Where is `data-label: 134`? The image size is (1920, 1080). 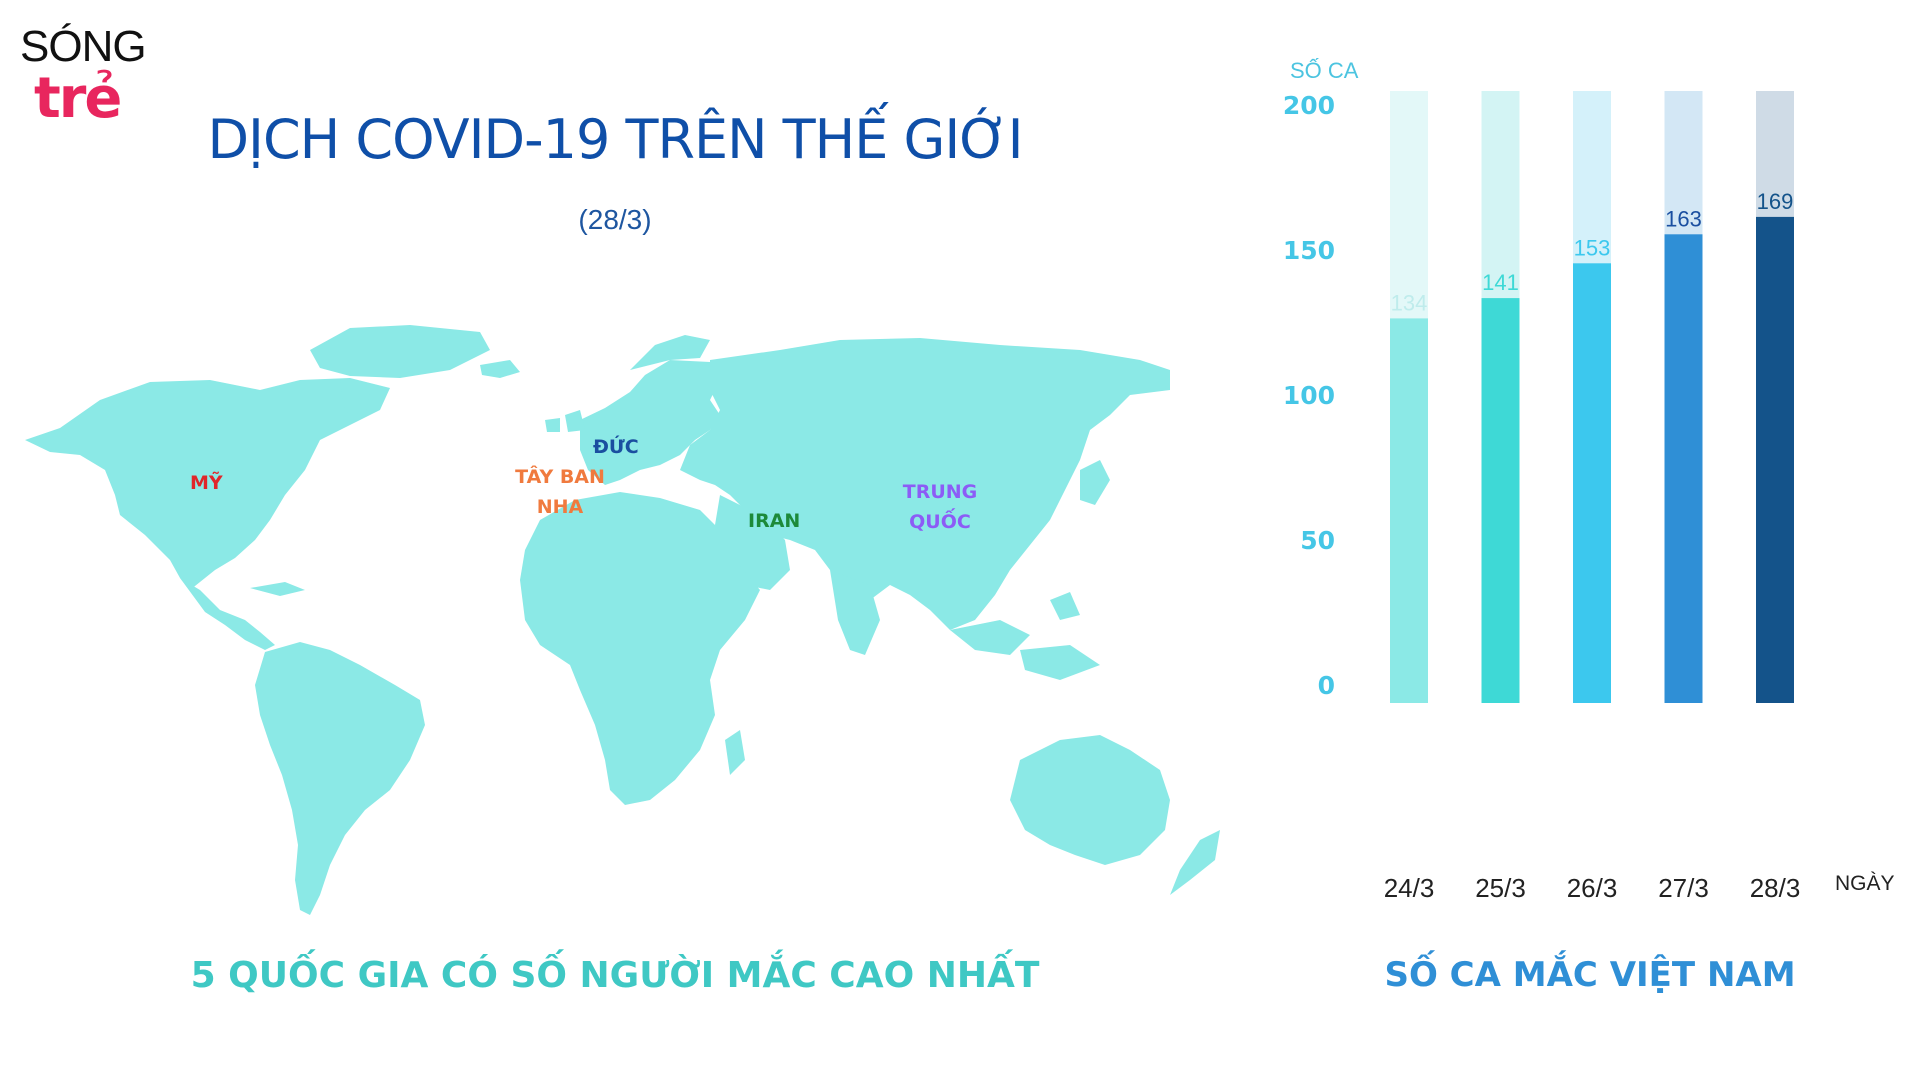 data-label: 134 is located at coordinates (1409, 302).